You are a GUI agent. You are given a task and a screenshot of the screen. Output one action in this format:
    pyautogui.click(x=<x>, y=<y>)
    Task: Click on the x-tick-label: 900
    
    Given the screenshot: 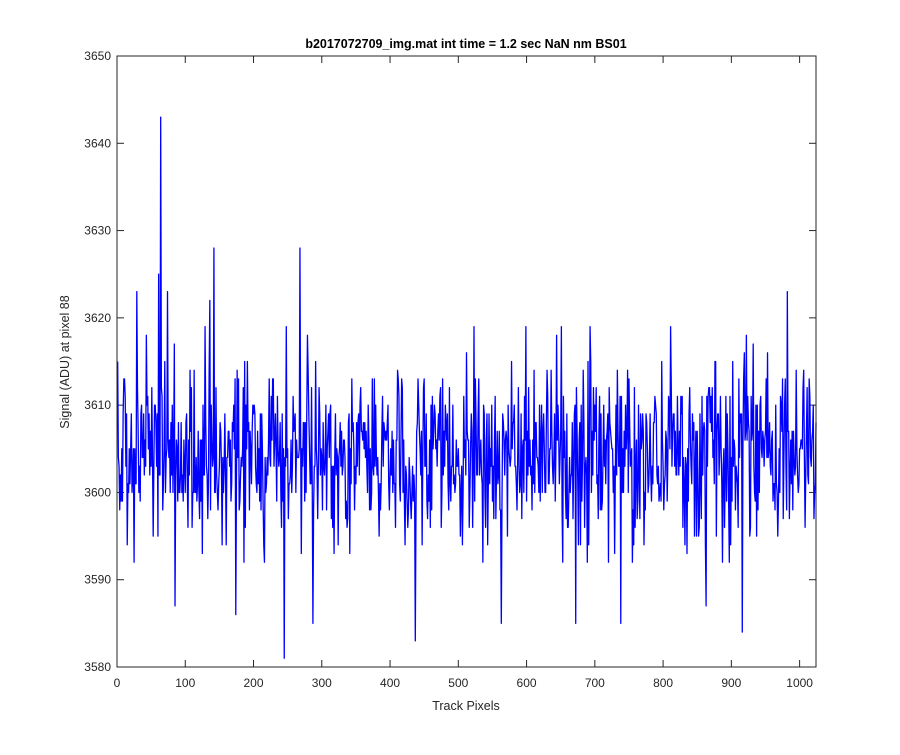 What is the action you would take?
    pyautogui.click(x=731, y=683)
    